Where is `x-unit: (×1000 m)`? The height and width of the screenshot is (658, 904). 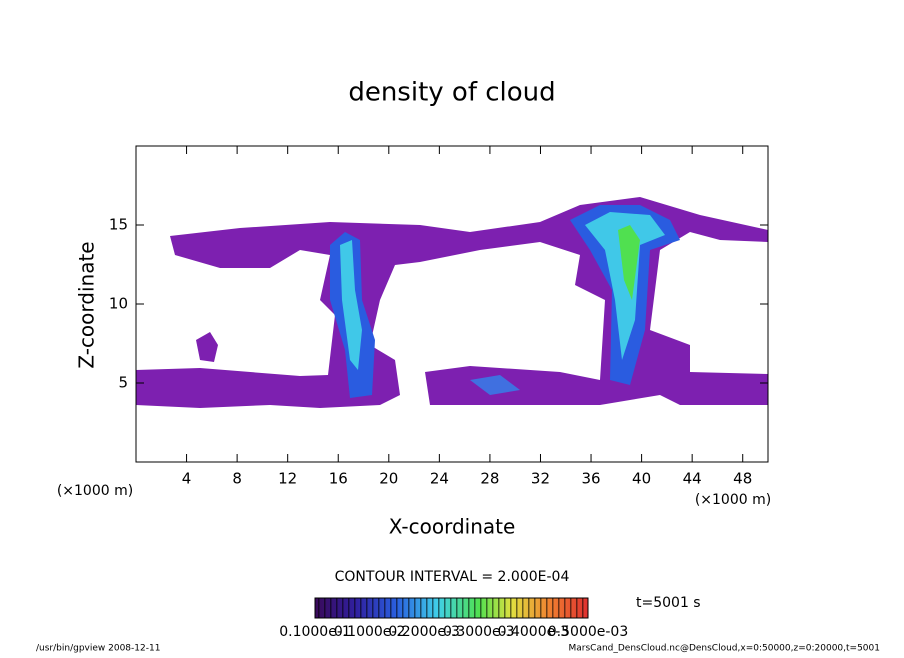 x-unit: (×1000 m) is located at coordinates (733, 500).